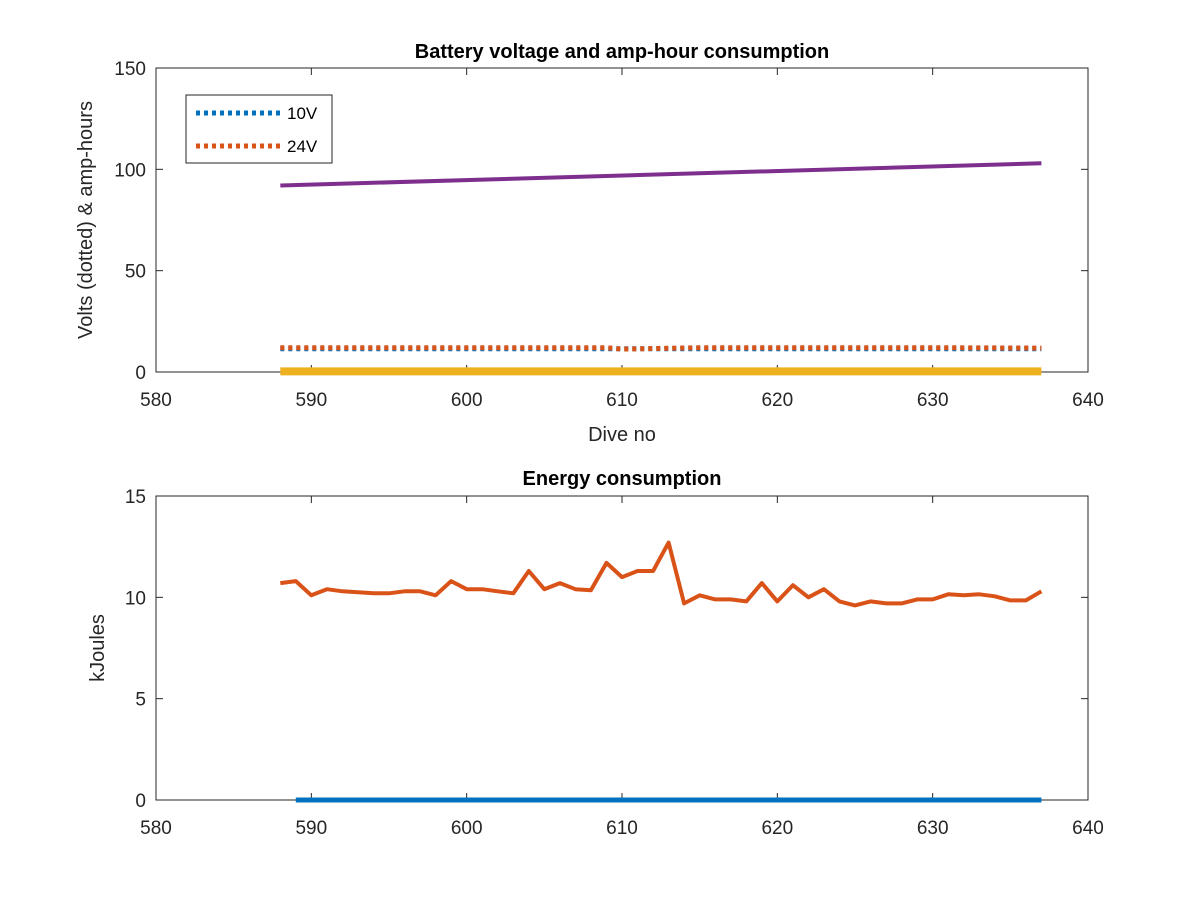 The width and height of the screenshot is (1200, 900). Describe the element at coordinates (98, 648) in the screenshot. I see `y-axis-label: kJoules` at that location.